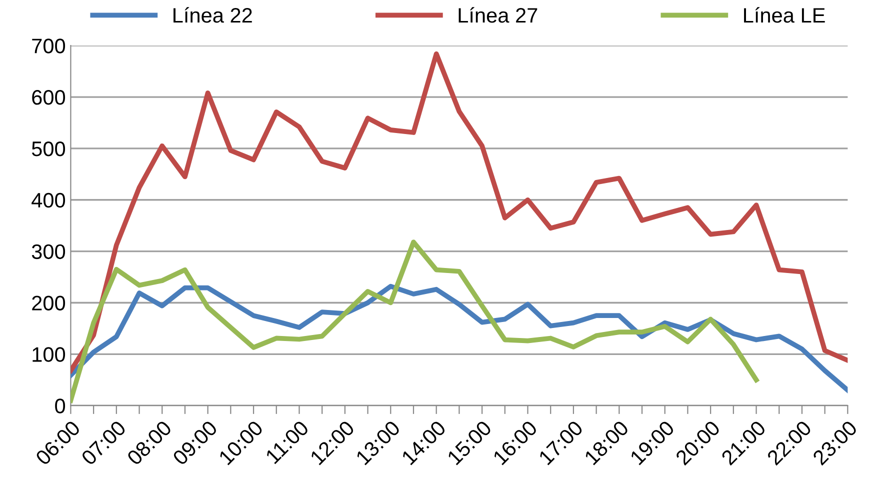 The image size is (873, 480). Describe the element at coordinates (49, 97) in the screenshot. I see `y-tick-label: 600` at that location.